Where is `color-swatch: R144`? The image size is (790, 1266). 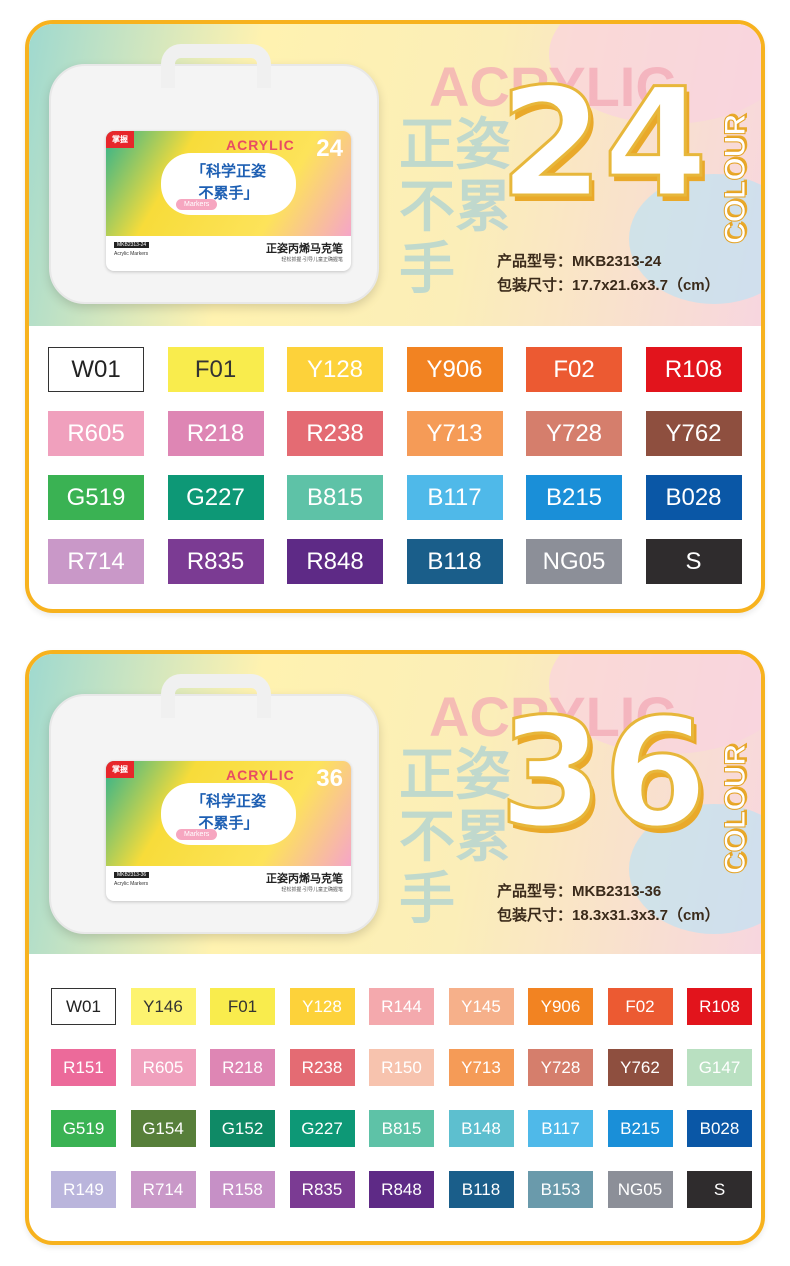 color-swatch: R144 is located at coordinates (401, 1006).